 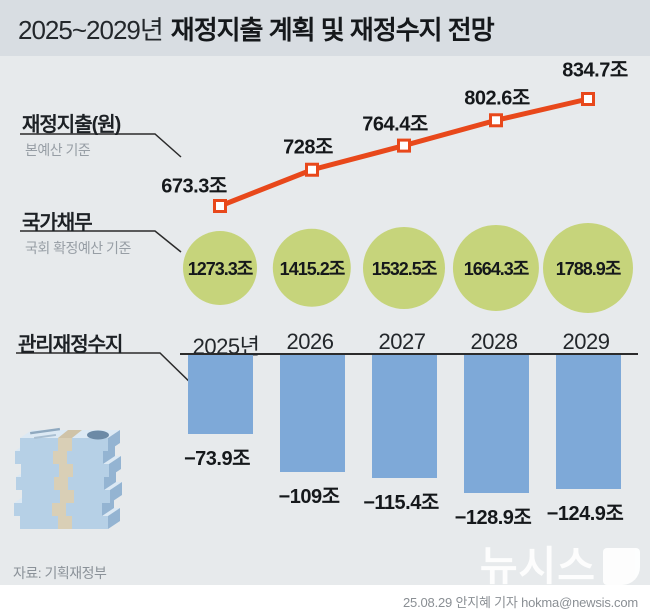 I want to click on debt-value-label: 1664.3조, so click(x=496, y=269).